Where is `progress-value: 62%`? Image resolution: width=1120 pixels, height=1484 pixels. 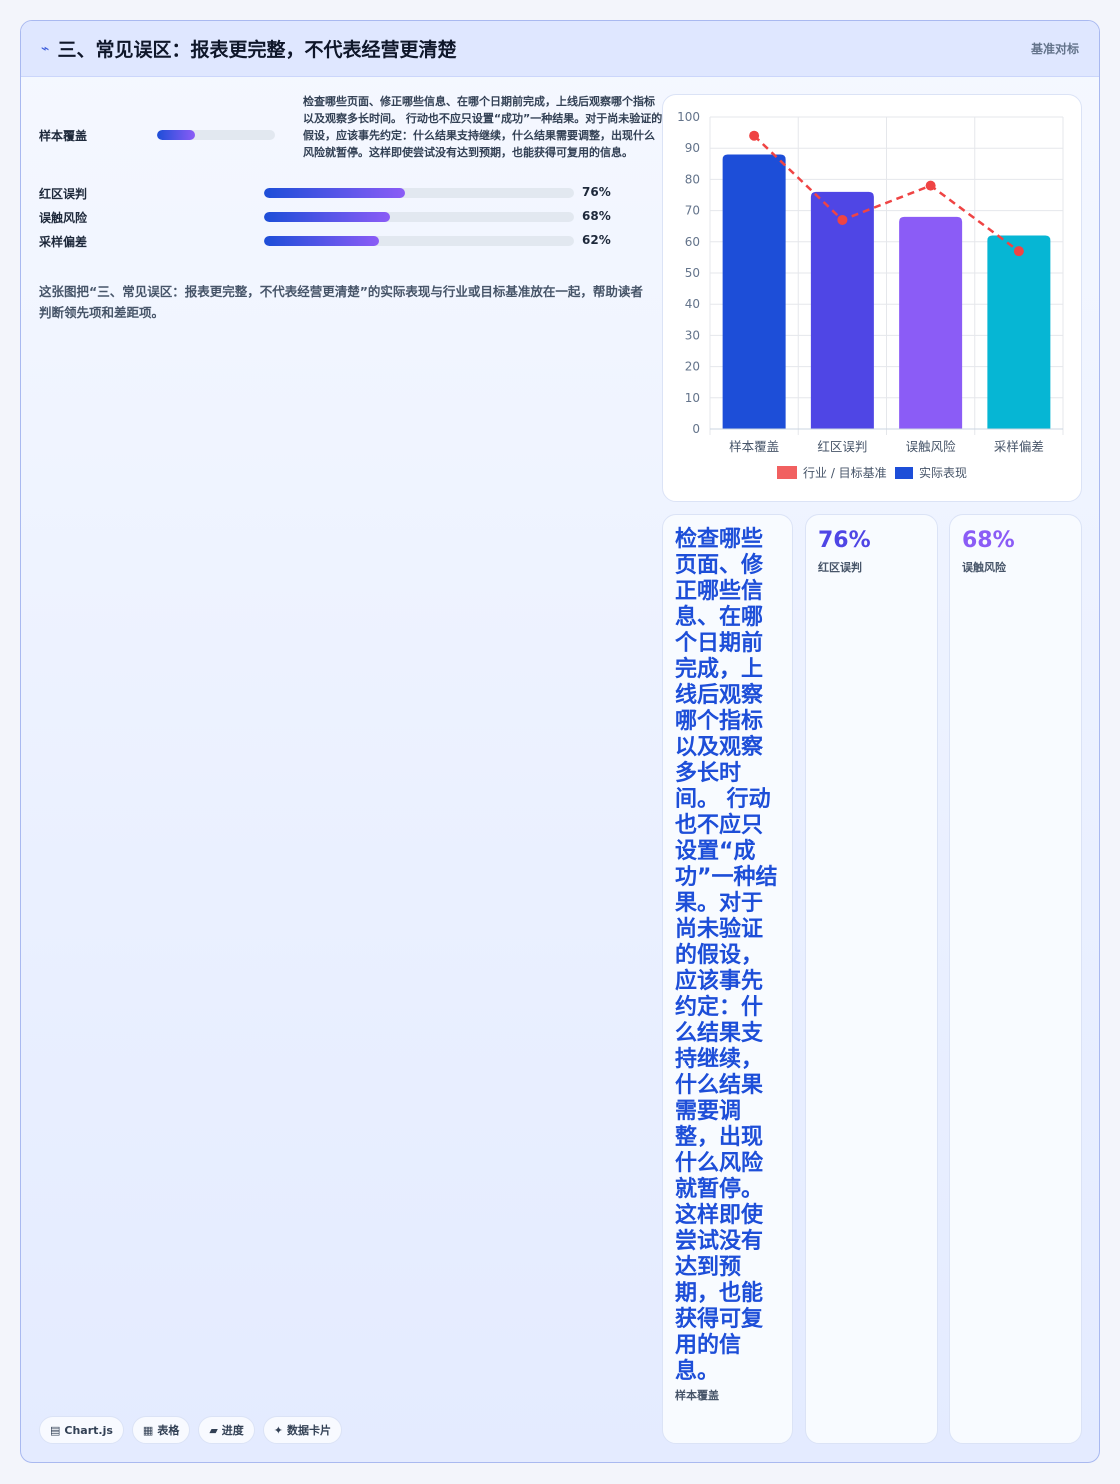
progress-value: 62% is located at coordinates (596, 240).